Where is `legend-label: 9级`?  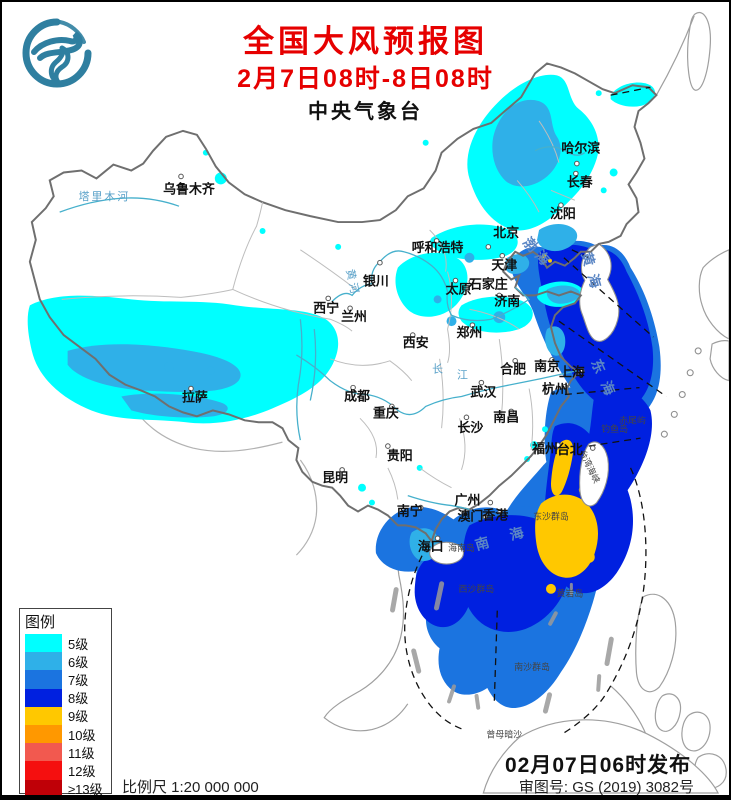 legend-label: 9级 is located at coordinates (78, 717).